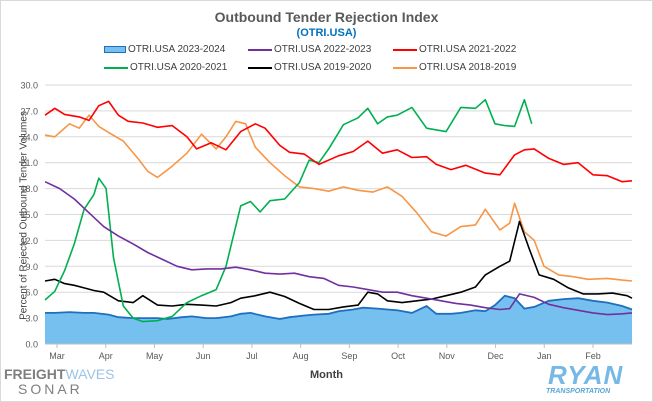 The image size is (653, 402). I want to click on y-tick-label: 0.0, so click(31, 345).